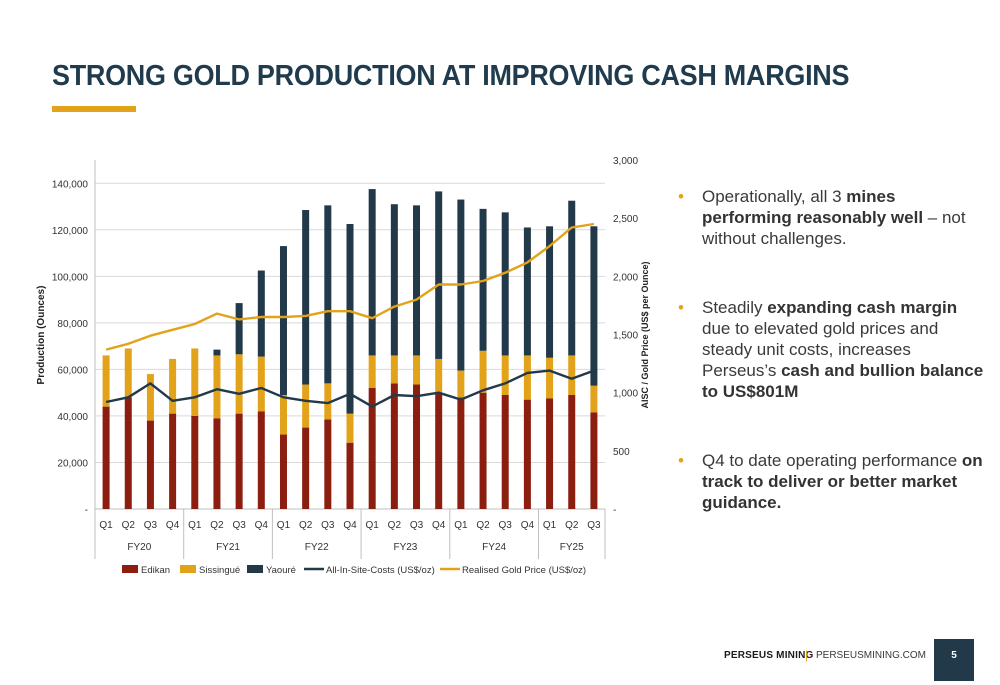 This screenshot has width=1000, height=685. Describe the element at coordinates (524, 570) in the screenshot. I see `legend-label: Realised Gold Price (US$/oz)` at that location.